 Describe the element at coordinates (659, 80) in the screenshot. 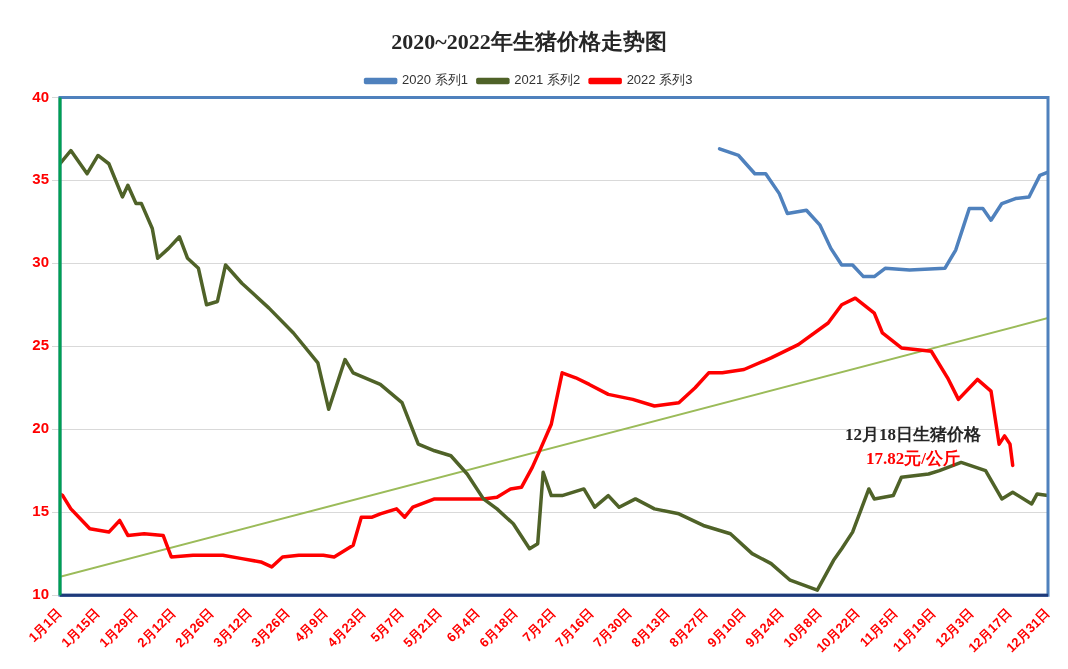

I see `legend-label: 2022 系列3` at that location.